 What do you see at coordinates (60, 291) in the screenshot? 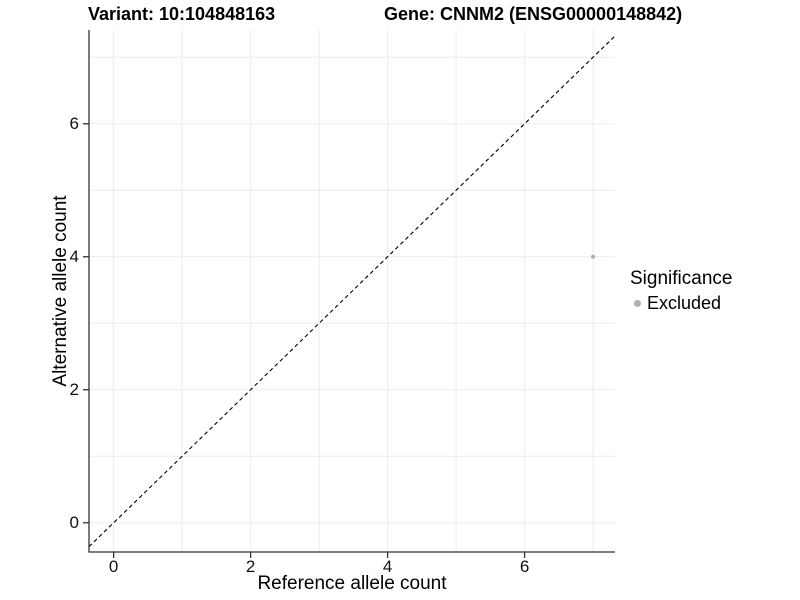
I see `y-axis-title: Alternative allele count` at bounding box center [60, 291].